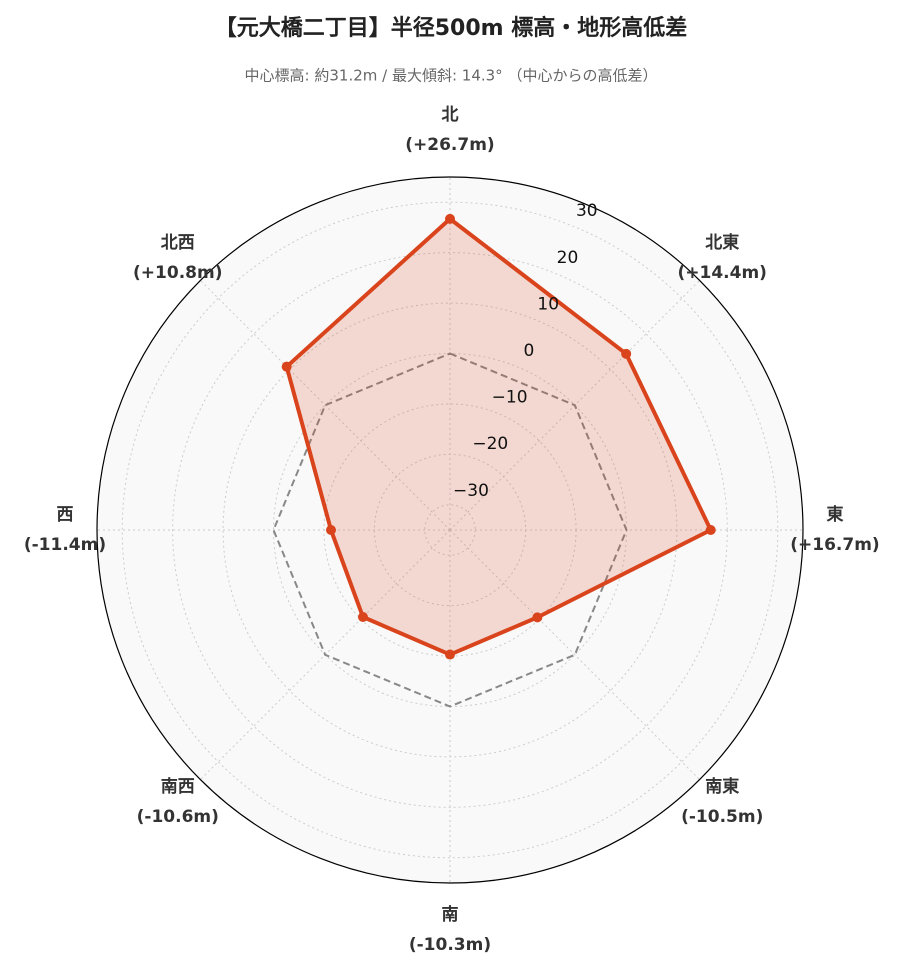 The width and height of the screenshot is (903, 962). What do you see at coordinates (178, 243) in the screenshot?
I see `category-label: 北西` at bounding box center [178, 243].